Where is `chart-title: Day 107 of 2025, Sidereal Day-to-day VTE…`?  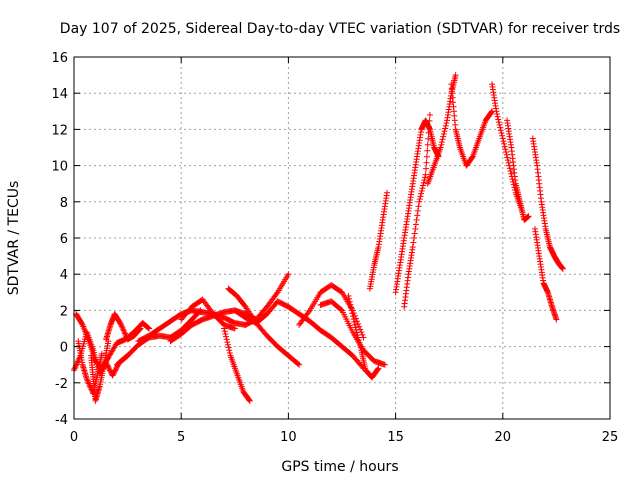
chart-title: Day 107 of 2025, Sidereal Day-to-day VTE… is located at coordinates (340, 29).